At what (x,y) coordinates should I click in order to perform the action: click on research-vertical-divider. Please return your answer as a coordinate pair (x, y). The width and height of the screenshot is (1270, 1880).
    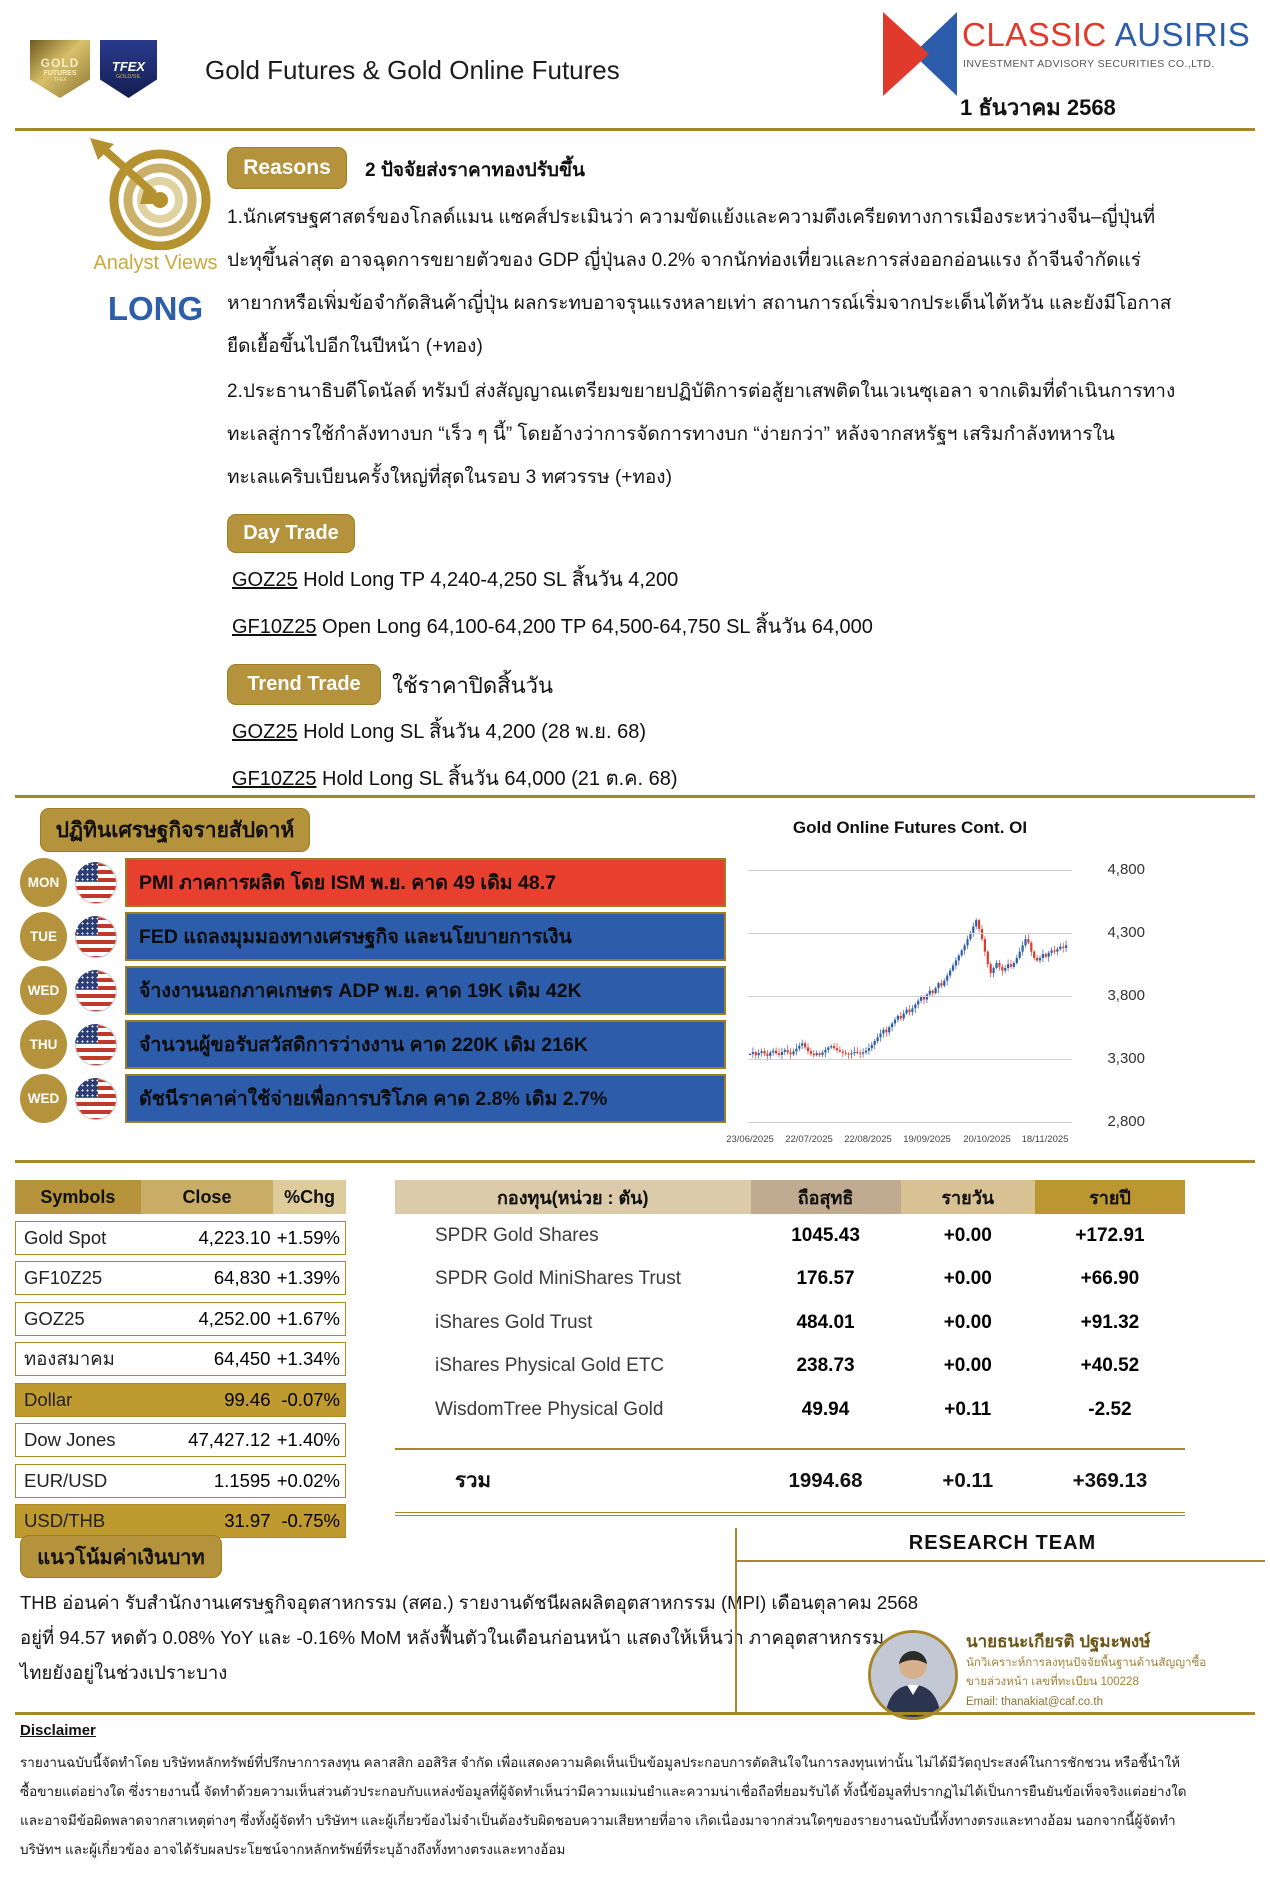
    Looking at the image, I should click on (736, 1620).